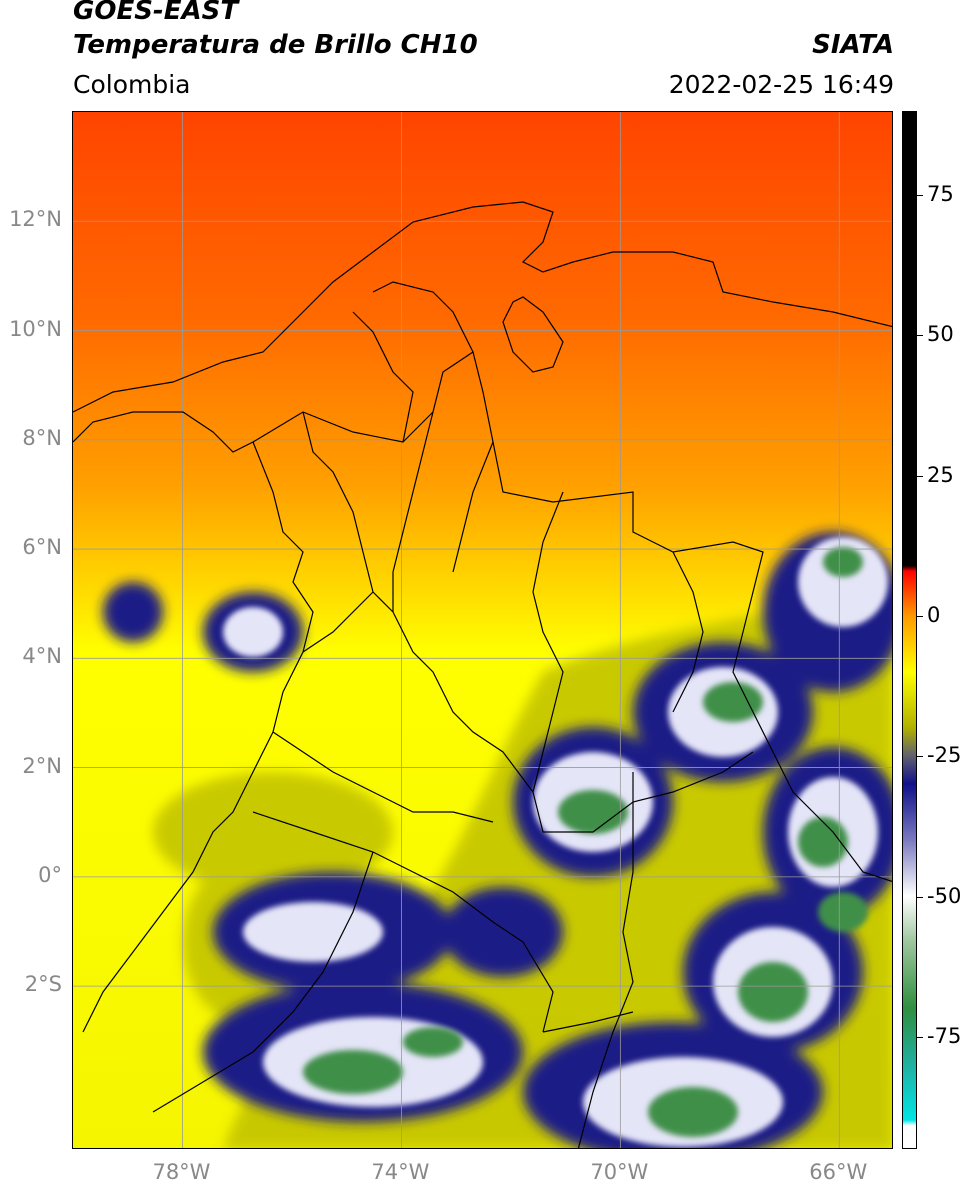 The height and width of the screenshot is (1190, 966). Describe the element at coordinates (940, 194) in the screenshot. I see `colorbar-tick-label: 75` at that location.